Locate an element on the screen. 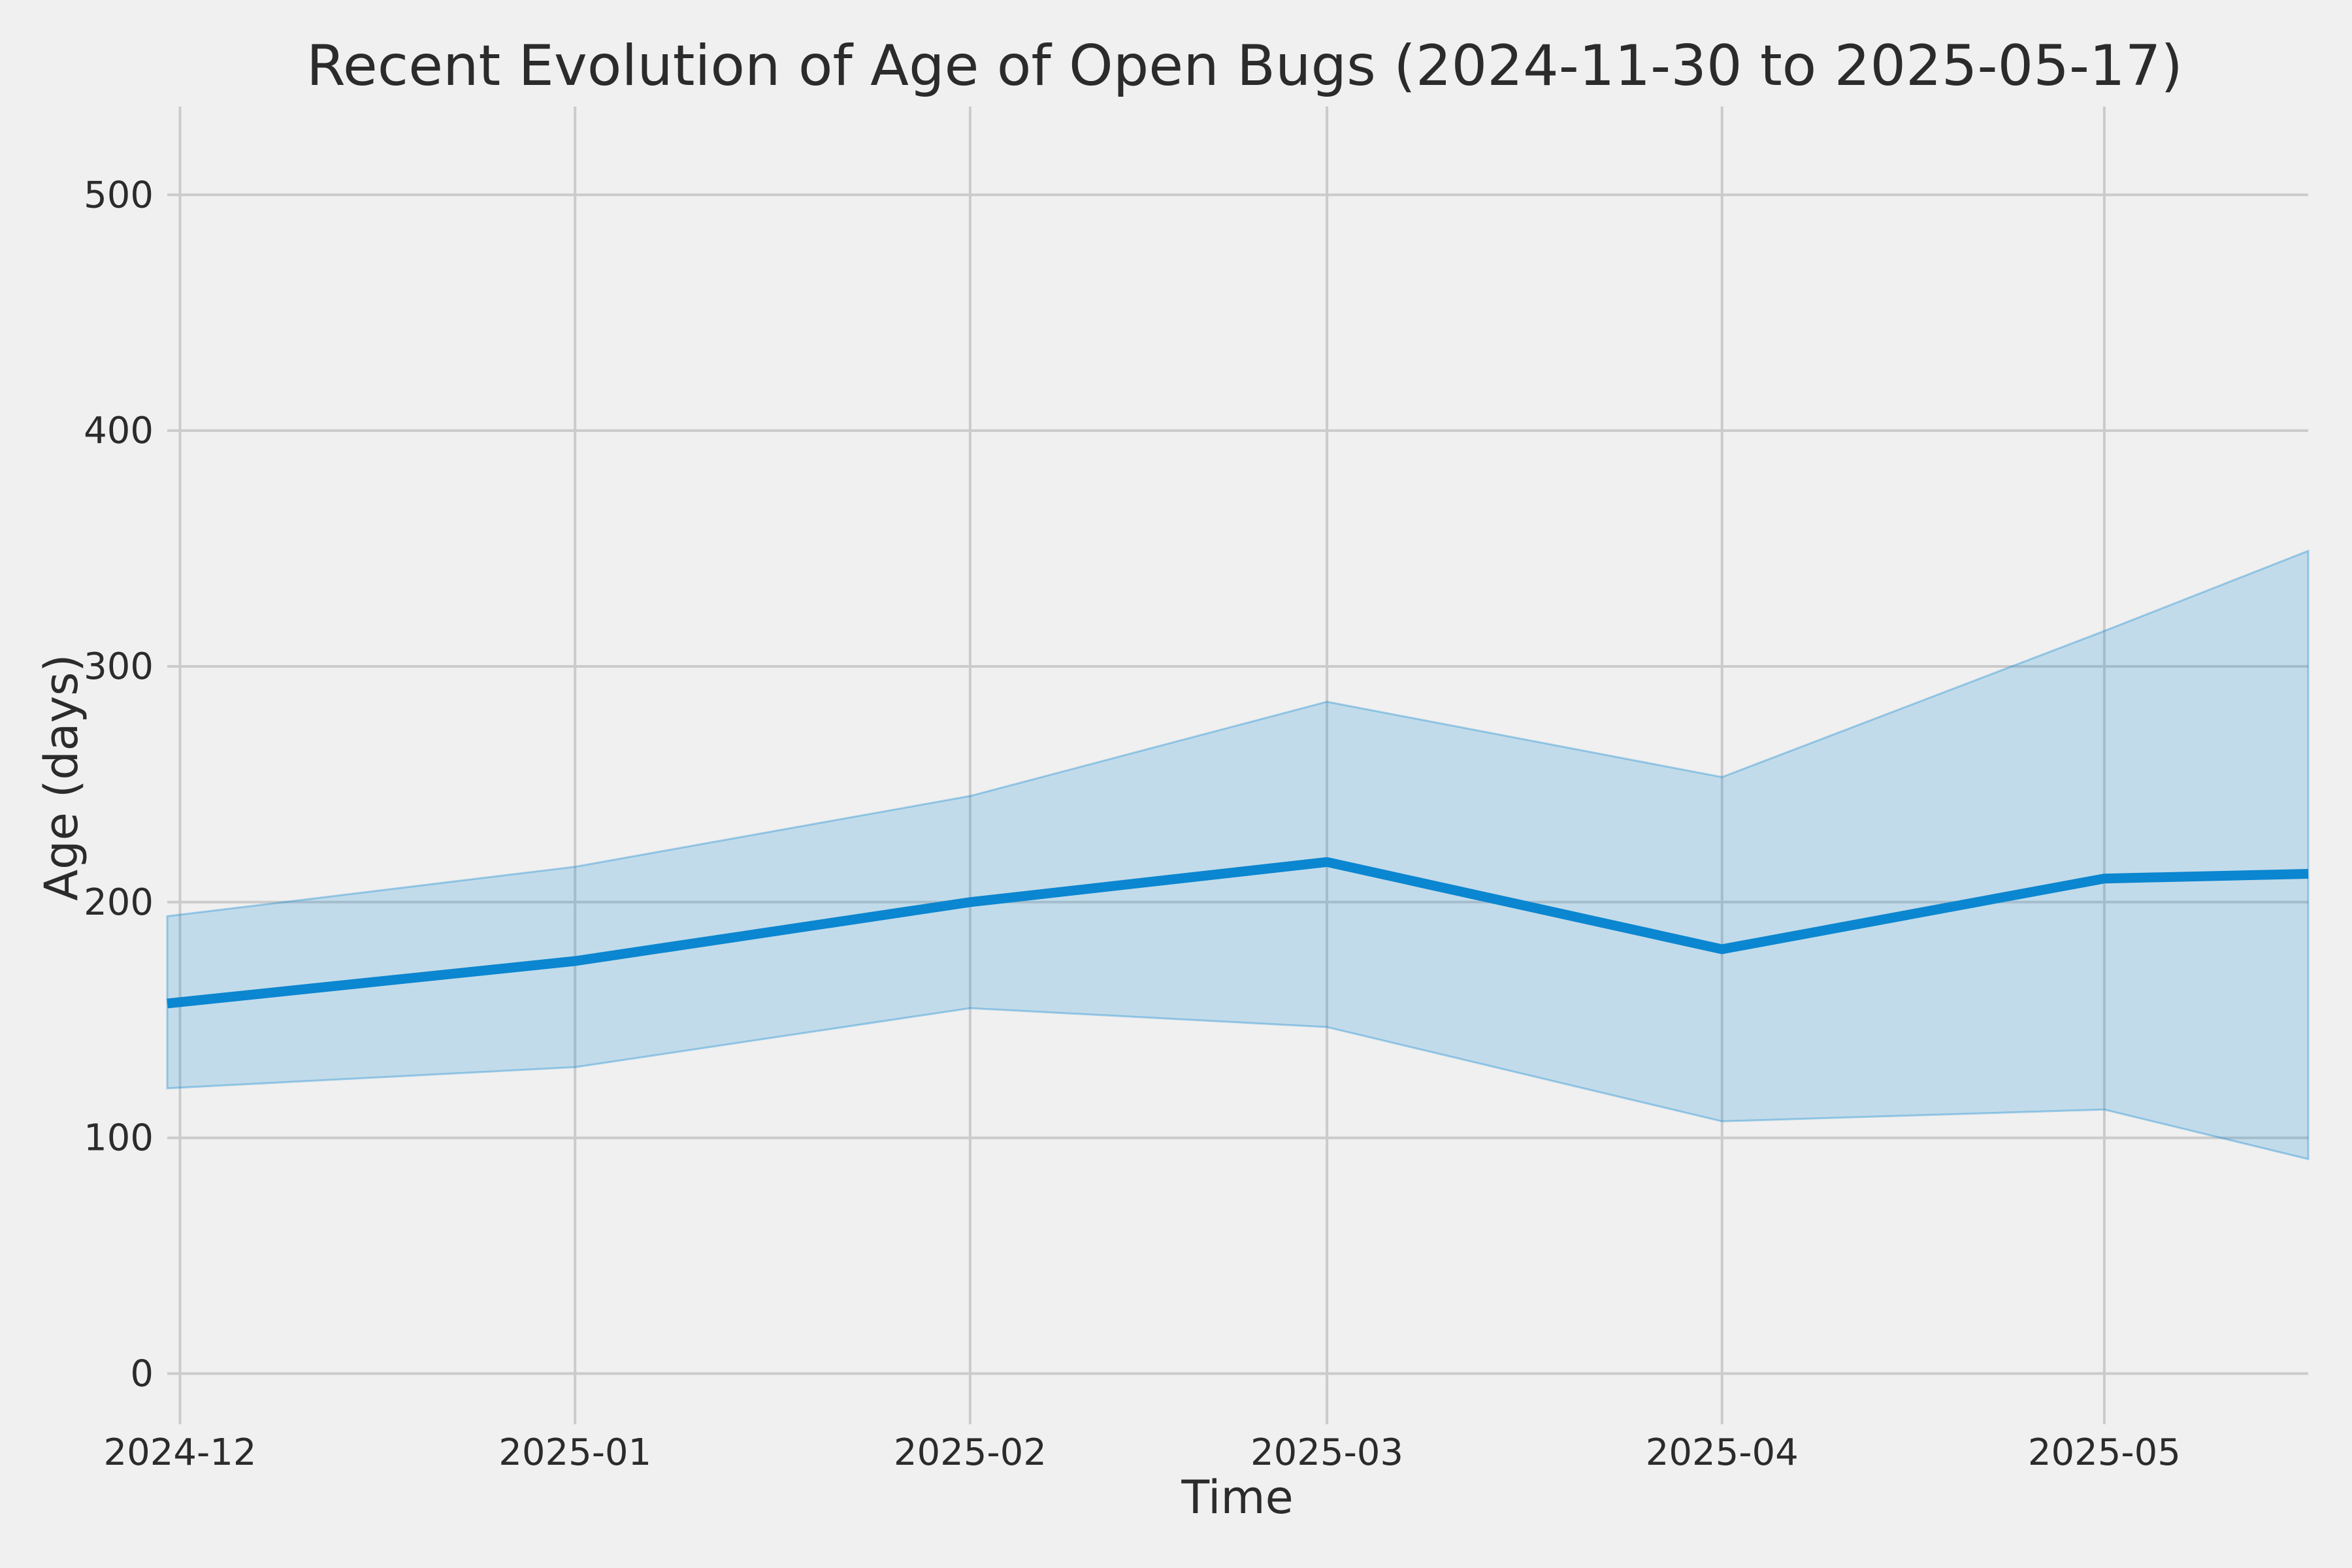 The width and height of the screenshot is (2352, 1568). x-tick-label: 2025-02 is located at coordinates (970, 1452).